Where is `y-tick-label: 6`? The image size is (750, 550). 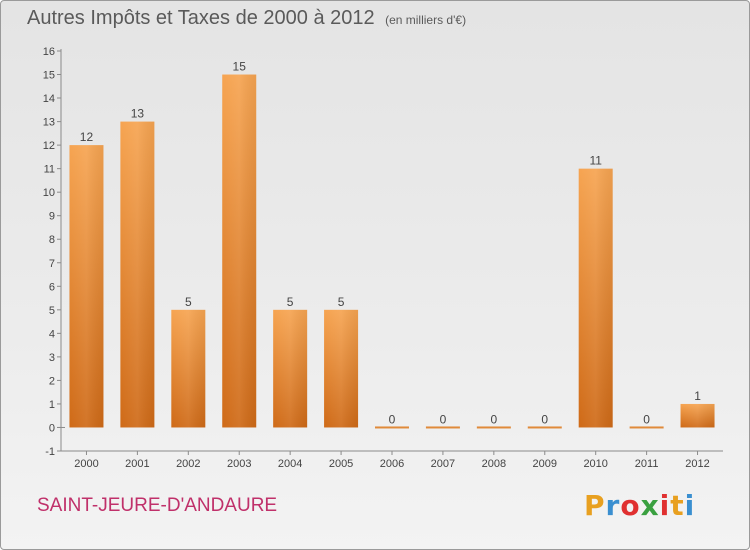 y-tick-label: 6 is located at coordinates (52, 287).